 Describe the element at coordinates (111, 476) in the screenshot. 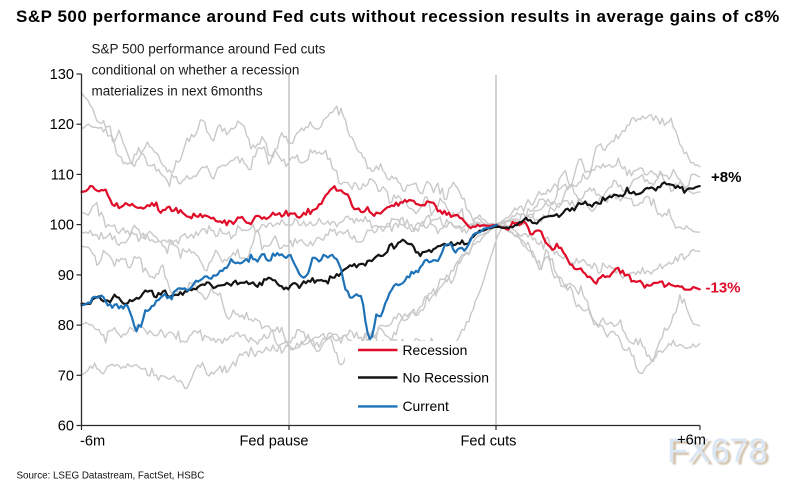

I see `svg-text:Source: LSEG Datastream, FactS: Source: LSEG Datastream, FactSet, HSBC` at that location.